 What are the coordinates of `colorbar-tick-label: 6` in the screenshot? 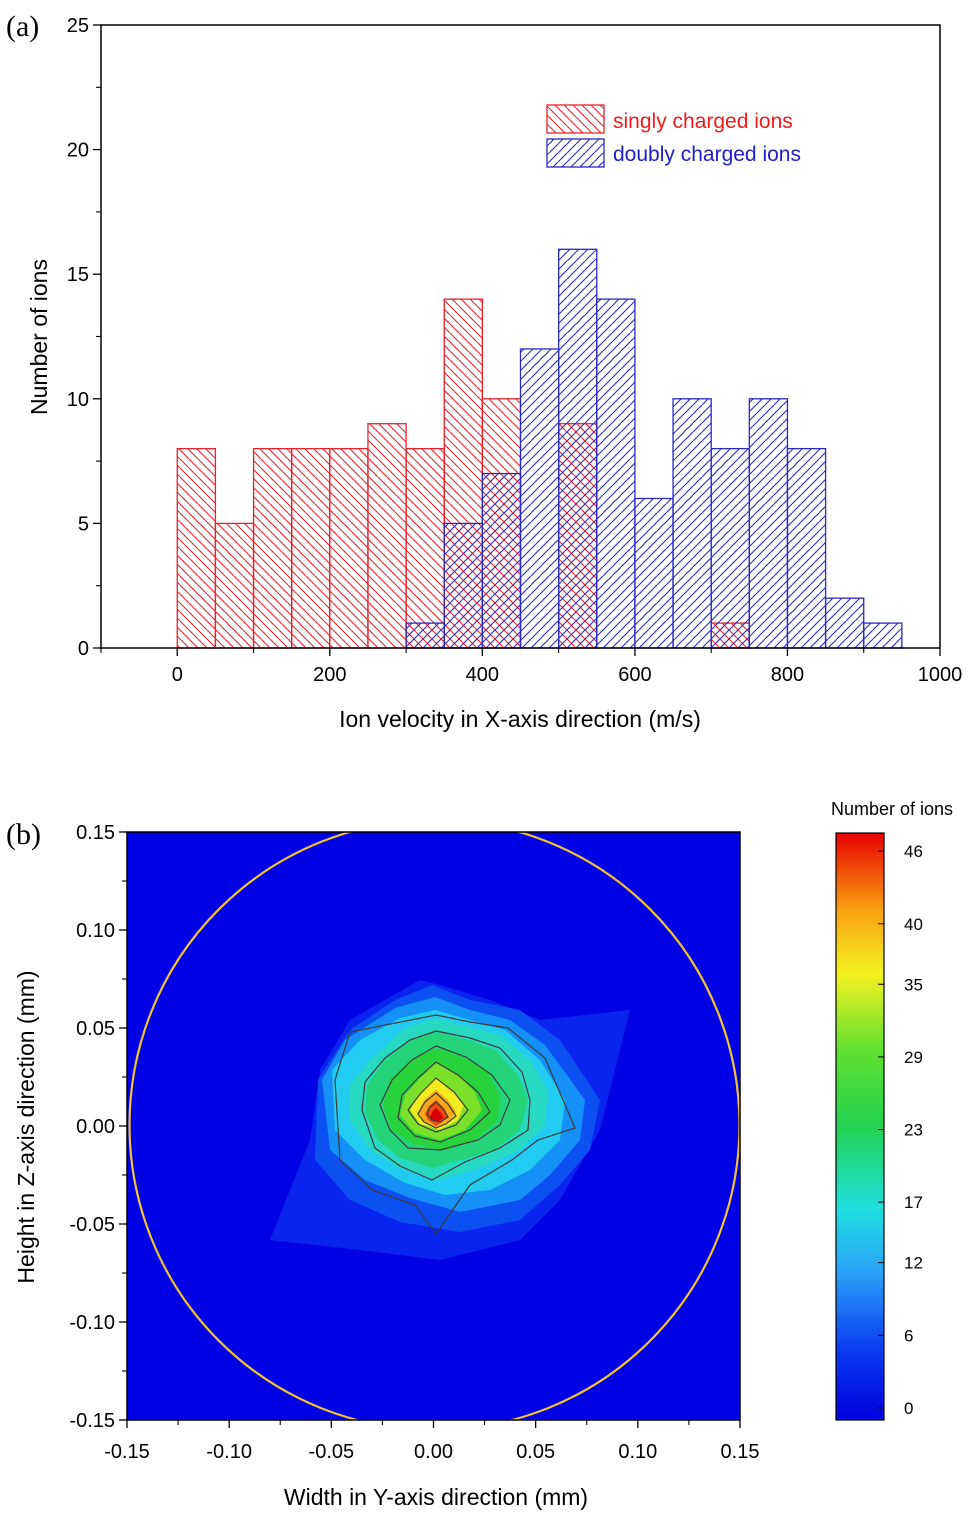 It's located at (908, 1335).